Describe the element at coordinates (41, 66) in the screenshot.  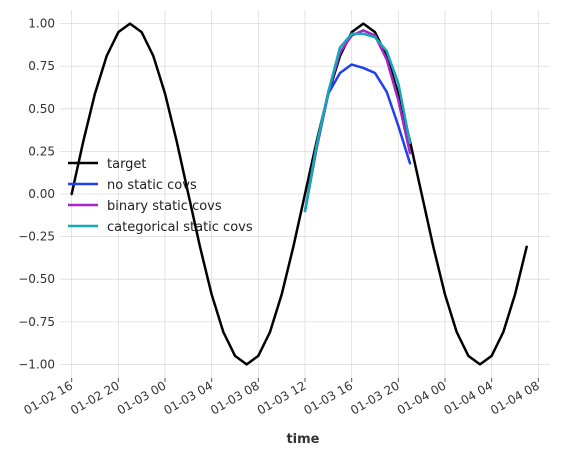
I see `y-tick-label: 0.75` at that location.